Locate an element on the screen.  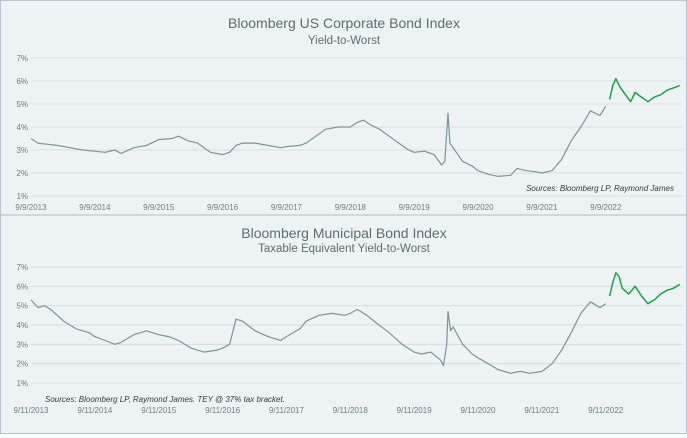
chart2-x-tick-label: 9/11/2013 is located at coordinates (32, 410).